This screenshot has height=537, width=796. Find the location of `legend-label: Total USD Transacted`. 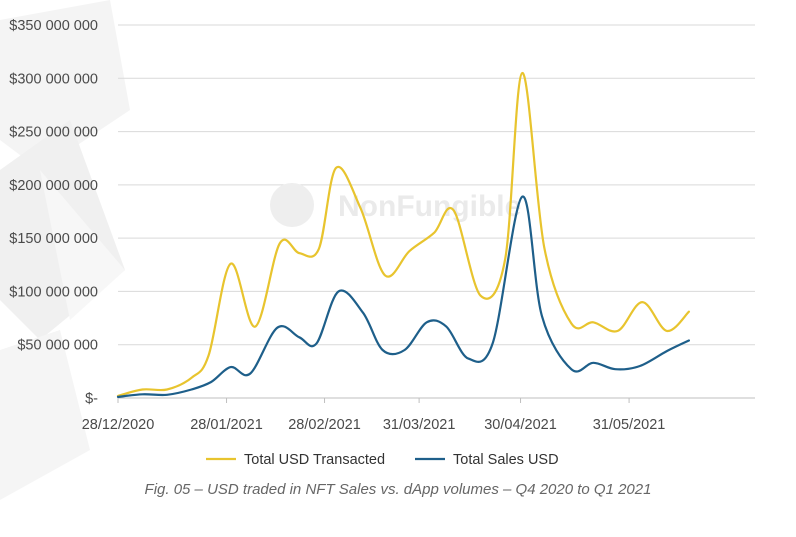

legend-label: Total USD Transacted is located at coordinates (314, 460).